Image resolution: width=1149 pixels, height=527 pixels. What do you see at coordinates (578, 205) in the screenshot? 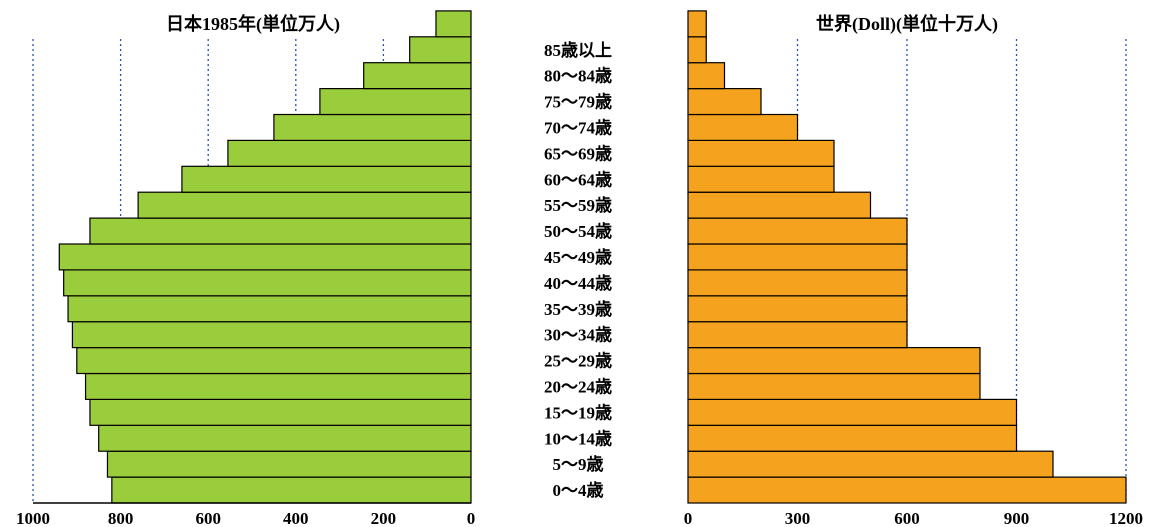
I see `age-group-label: 55～59歳` at bounding box center [578, 205].